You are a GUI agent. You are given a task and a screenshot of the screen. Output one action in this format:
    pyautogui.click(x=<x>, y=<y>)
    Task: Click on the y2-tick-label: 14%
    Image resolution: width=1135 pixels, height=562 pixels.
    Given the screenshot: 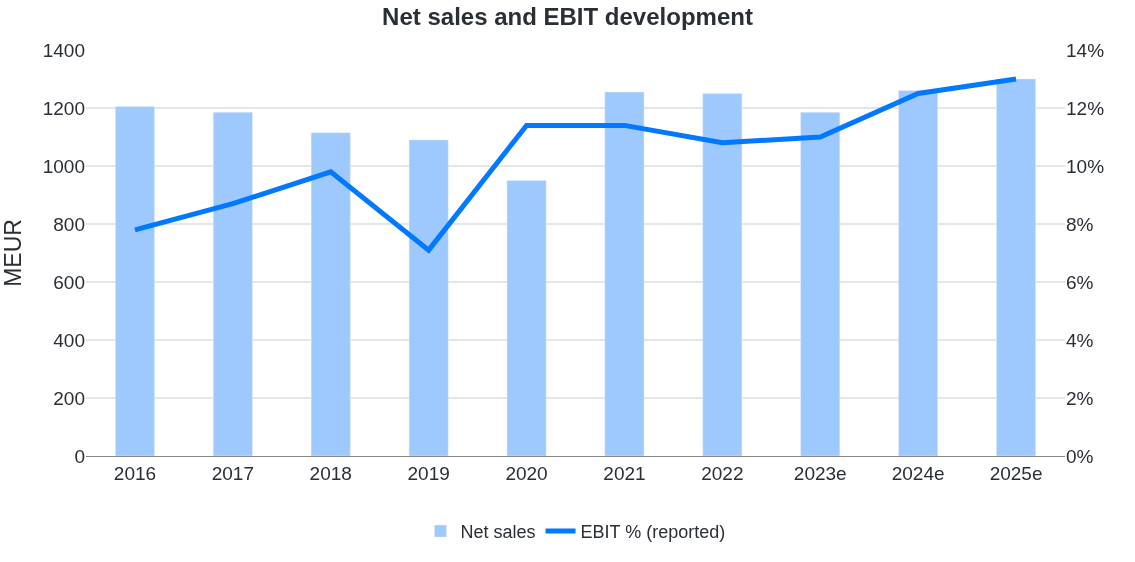 What is the action you would take?
    pyautogui.click(x=1085, y=50)
    